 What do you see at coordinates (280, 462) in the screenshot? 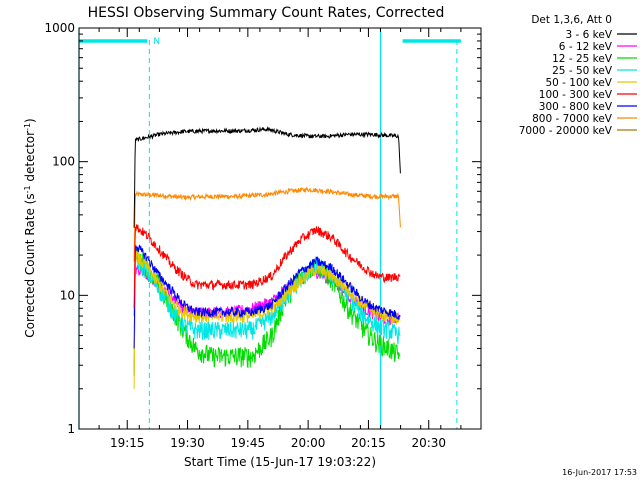
I see `x-axis-label: Start Time (15-Jun-17 19:03:22)` at bounding box center [280, 462].